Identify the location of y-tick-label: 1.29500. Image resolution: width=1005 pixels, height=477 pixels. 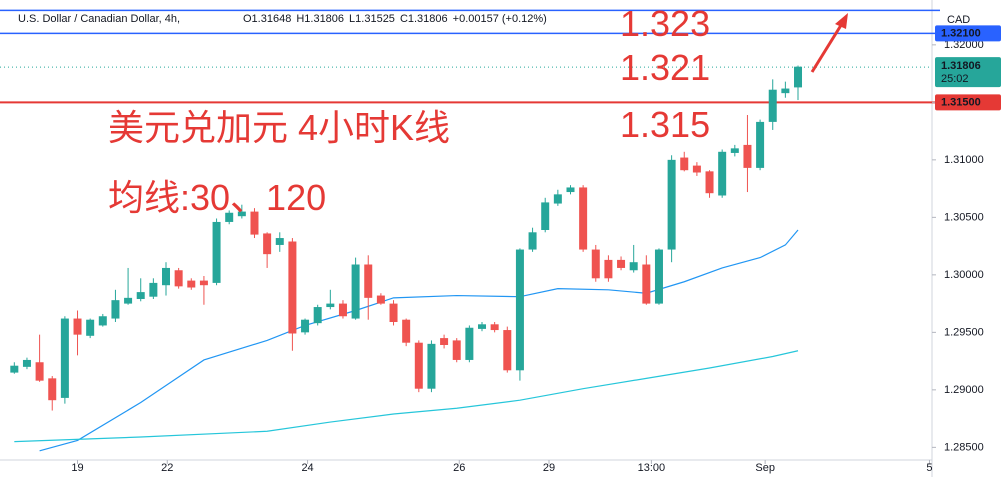
(964, 332).